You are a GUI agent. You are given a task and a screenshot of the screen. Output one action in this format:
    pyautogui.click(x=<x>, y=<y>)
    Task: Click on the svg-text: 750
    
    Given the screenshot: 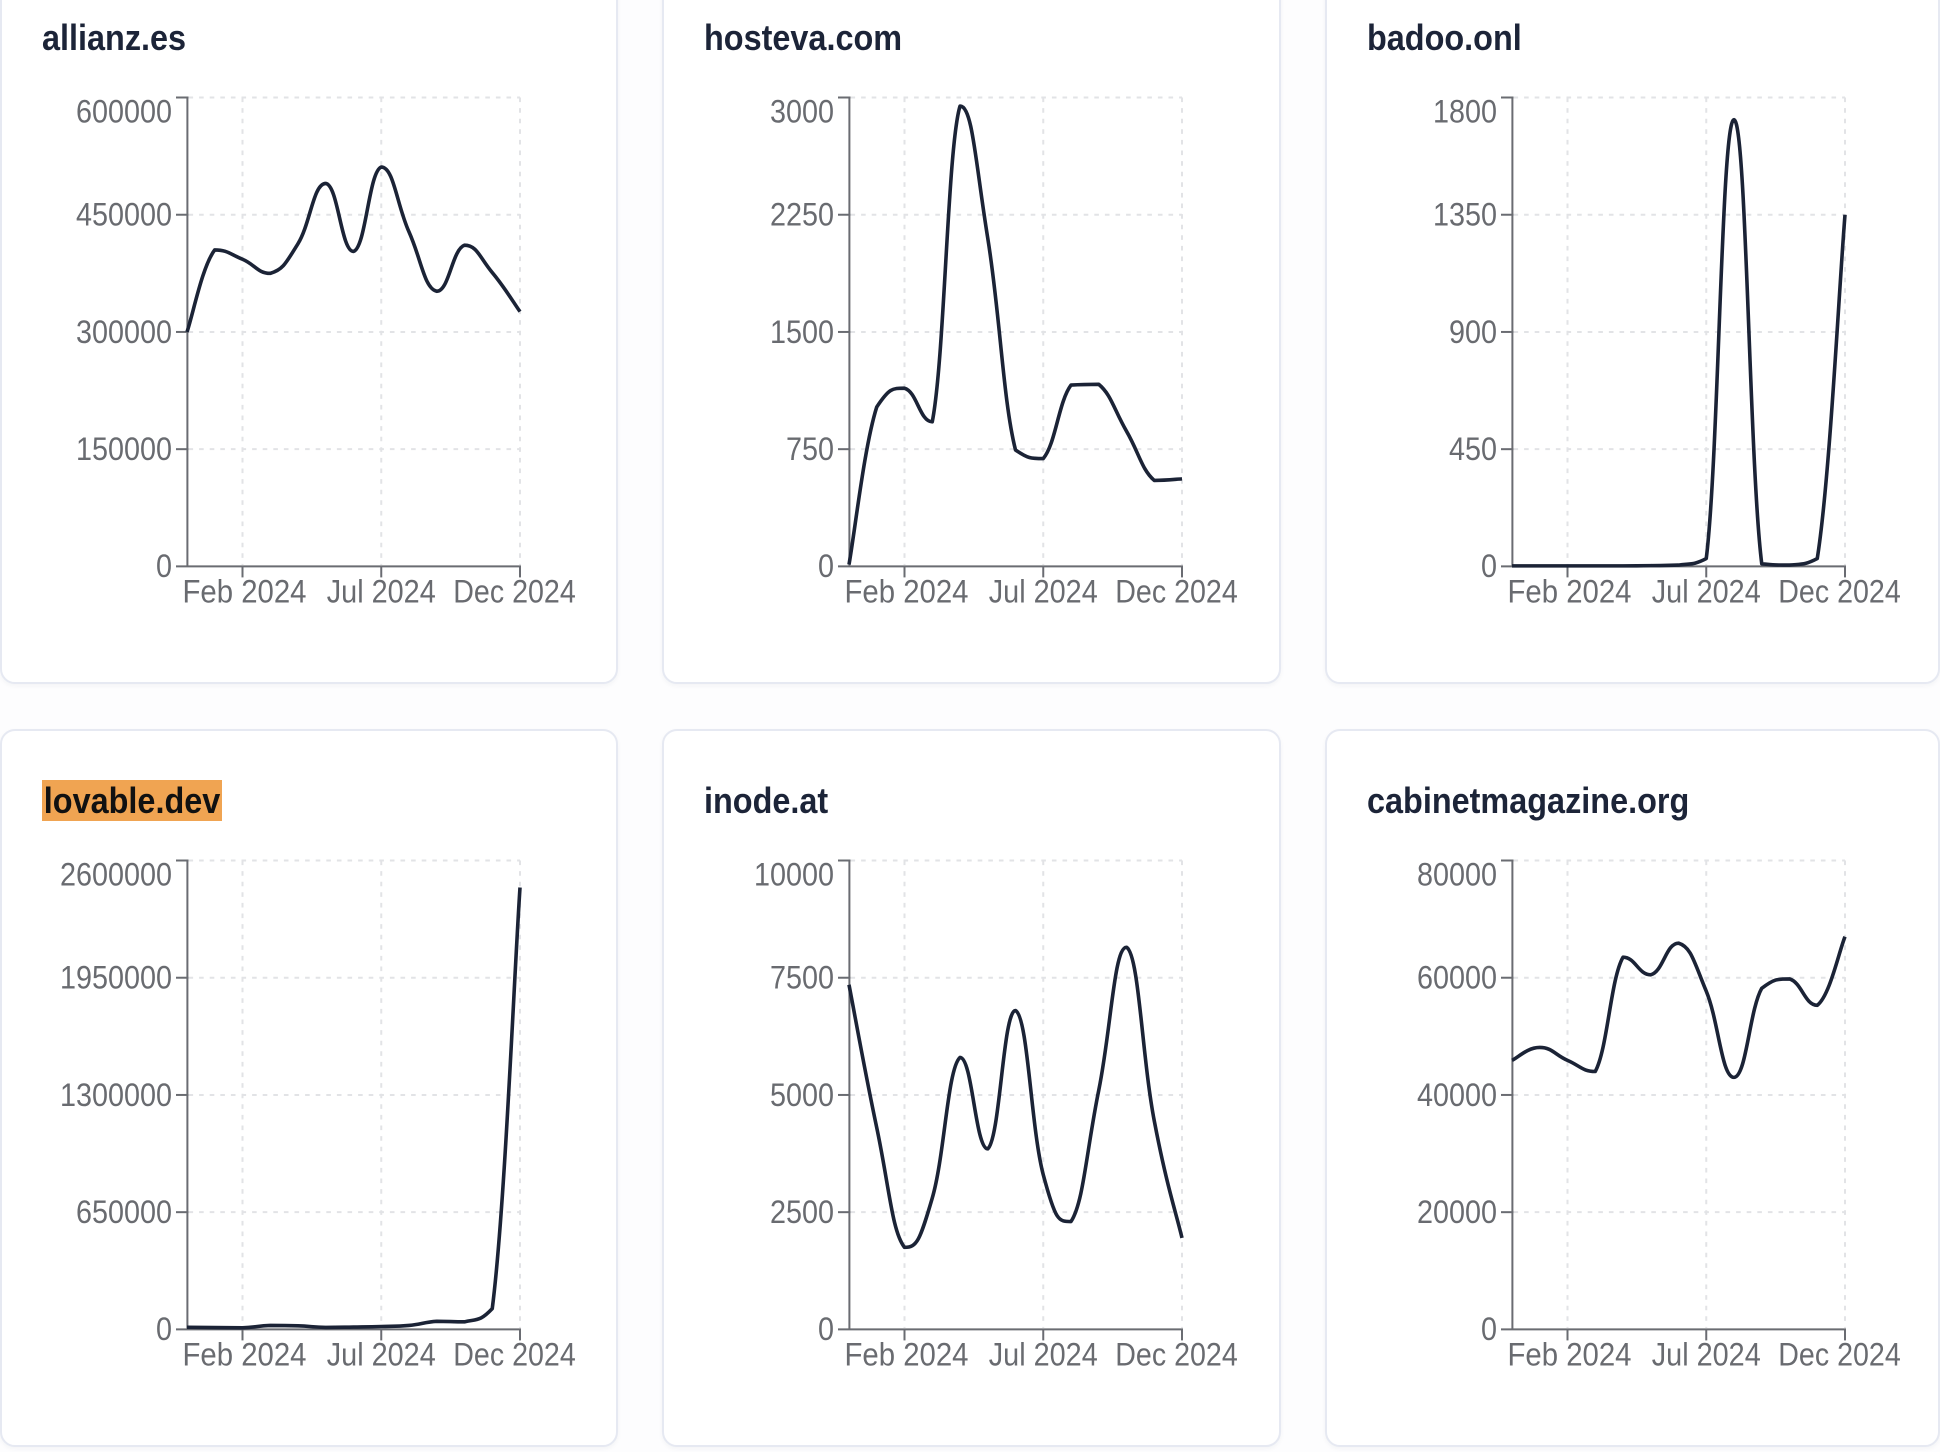 What is the action you would take?
    pyautogui.click(x=810, y=449)
    